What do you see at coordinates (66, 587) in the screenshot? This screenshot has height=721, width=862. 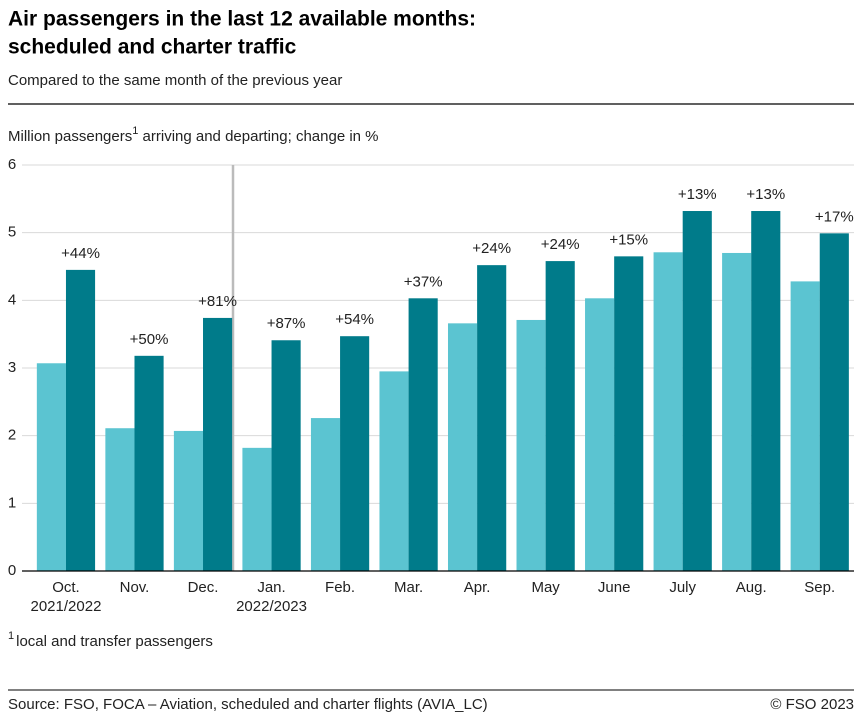 I see `x-tick-label: Oct.` at bounding box center [66, 587].